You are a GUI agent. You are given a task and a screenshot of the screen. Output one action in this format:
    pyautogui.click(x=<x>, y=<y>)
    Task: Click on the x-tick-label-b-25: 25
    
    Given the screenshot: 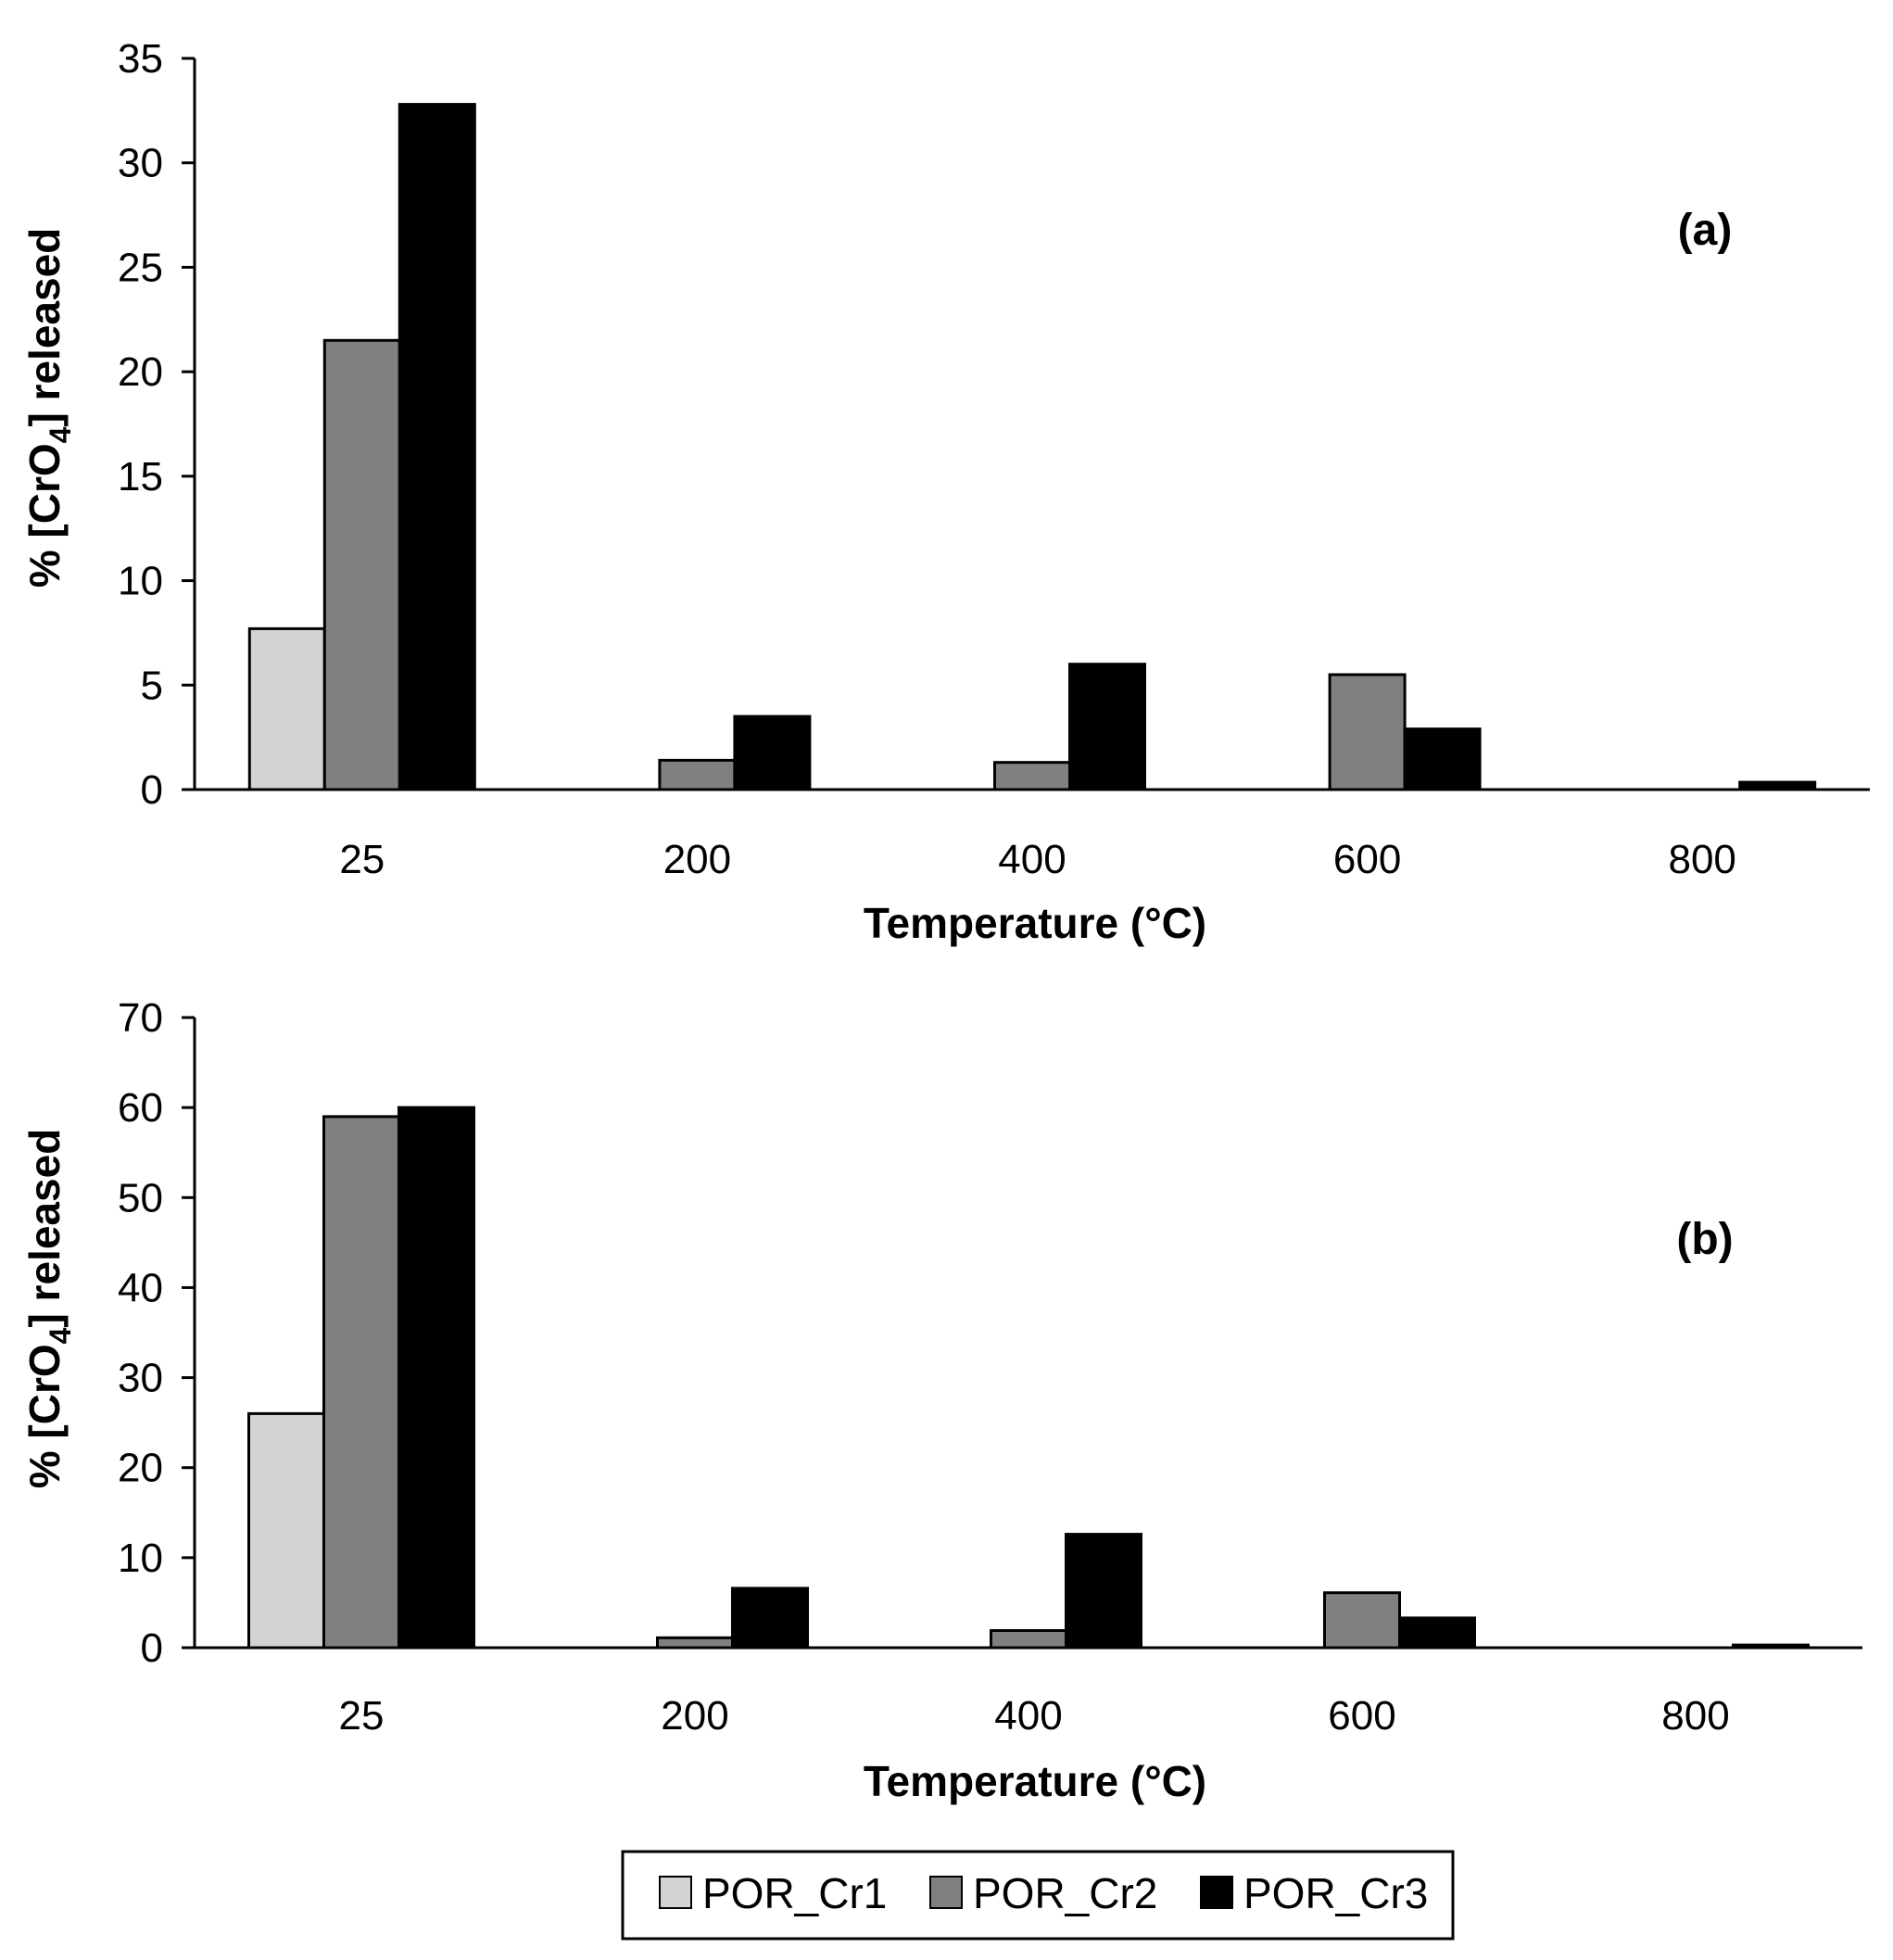 What is the action you would take?
    pyautogui.click(x=362, y=1716)
    